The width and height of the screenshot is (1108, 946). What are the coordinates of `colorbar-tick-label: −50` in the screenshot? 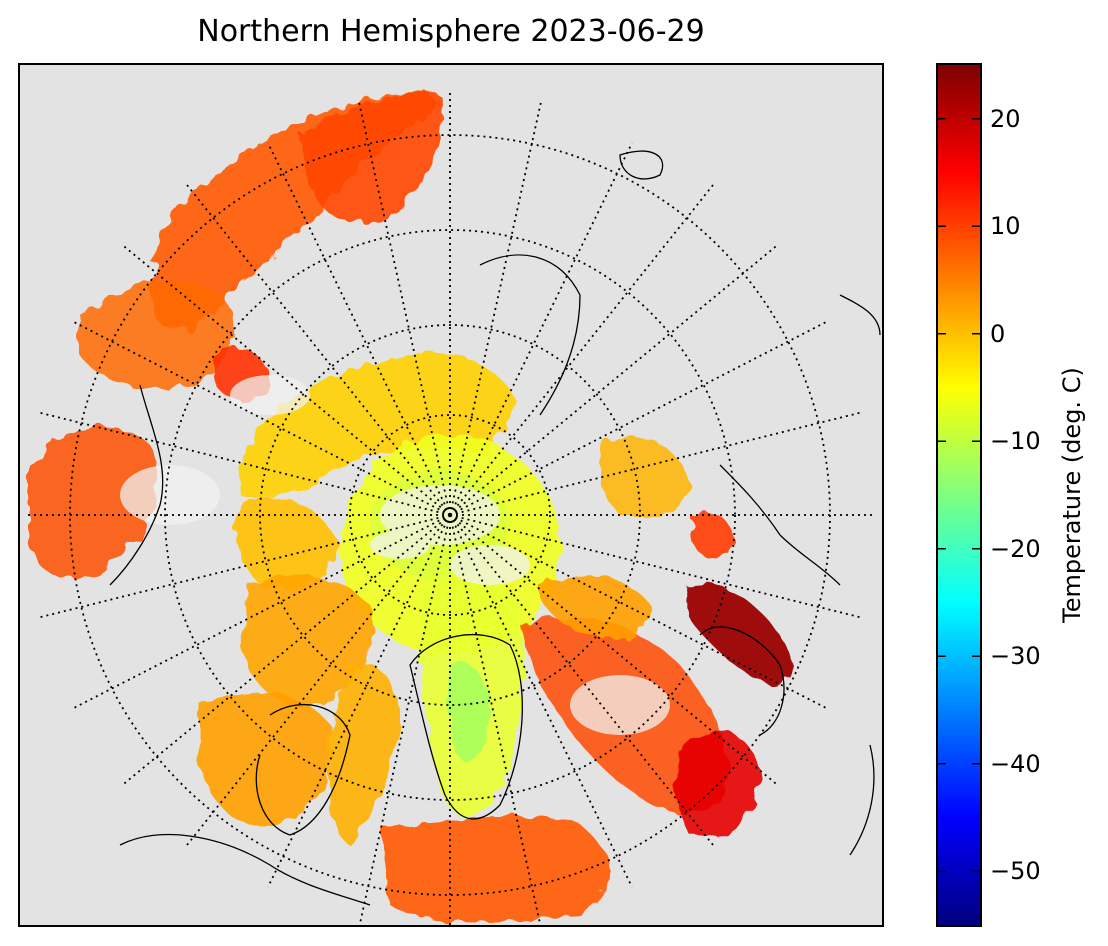 It's located at (1015, 871).